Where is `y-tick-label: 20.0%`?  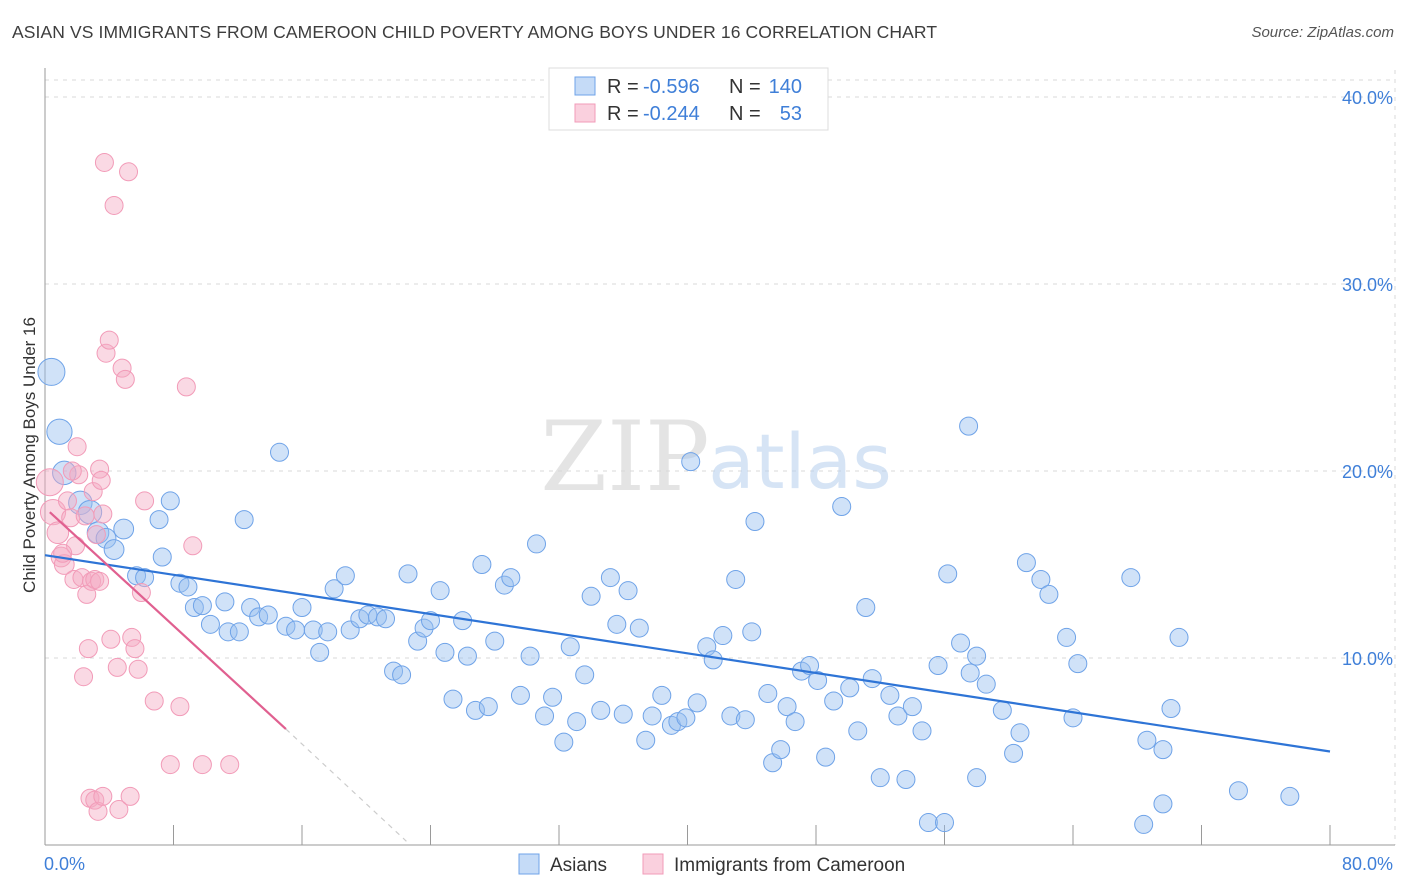 y-tick-label: 20.0% is located at coordinates (1367, 472).